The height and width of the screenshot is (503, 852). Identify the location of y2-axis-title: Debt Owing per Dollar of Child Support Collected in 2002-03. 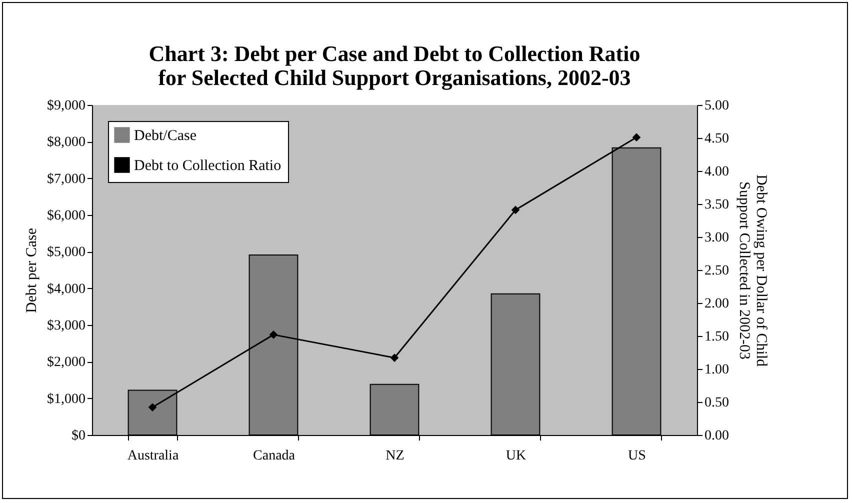
(752, 271).